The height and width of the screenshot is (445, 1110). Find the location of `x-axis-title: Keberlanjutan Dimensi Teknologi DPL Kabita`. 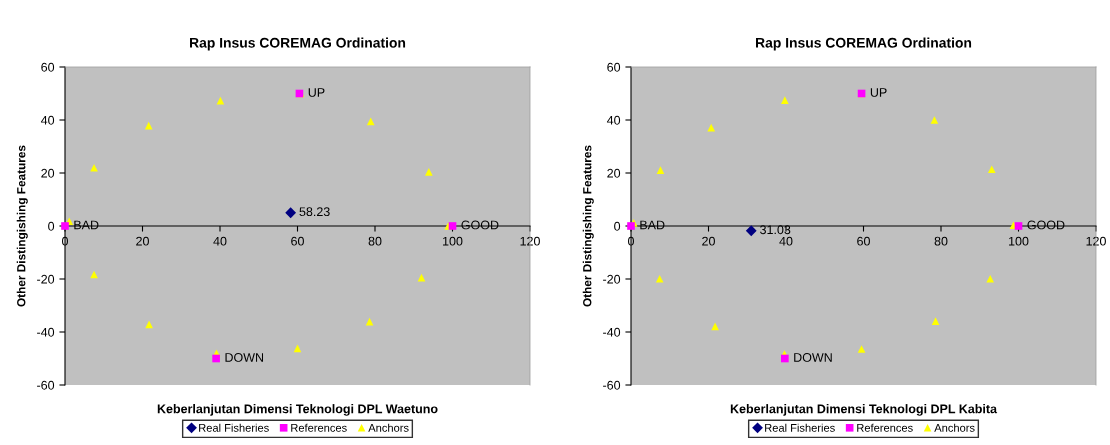

x-axis-title: Keberlanjutan Dimensi Teknologi DPL Kabita is located at coordinates (864, 410).